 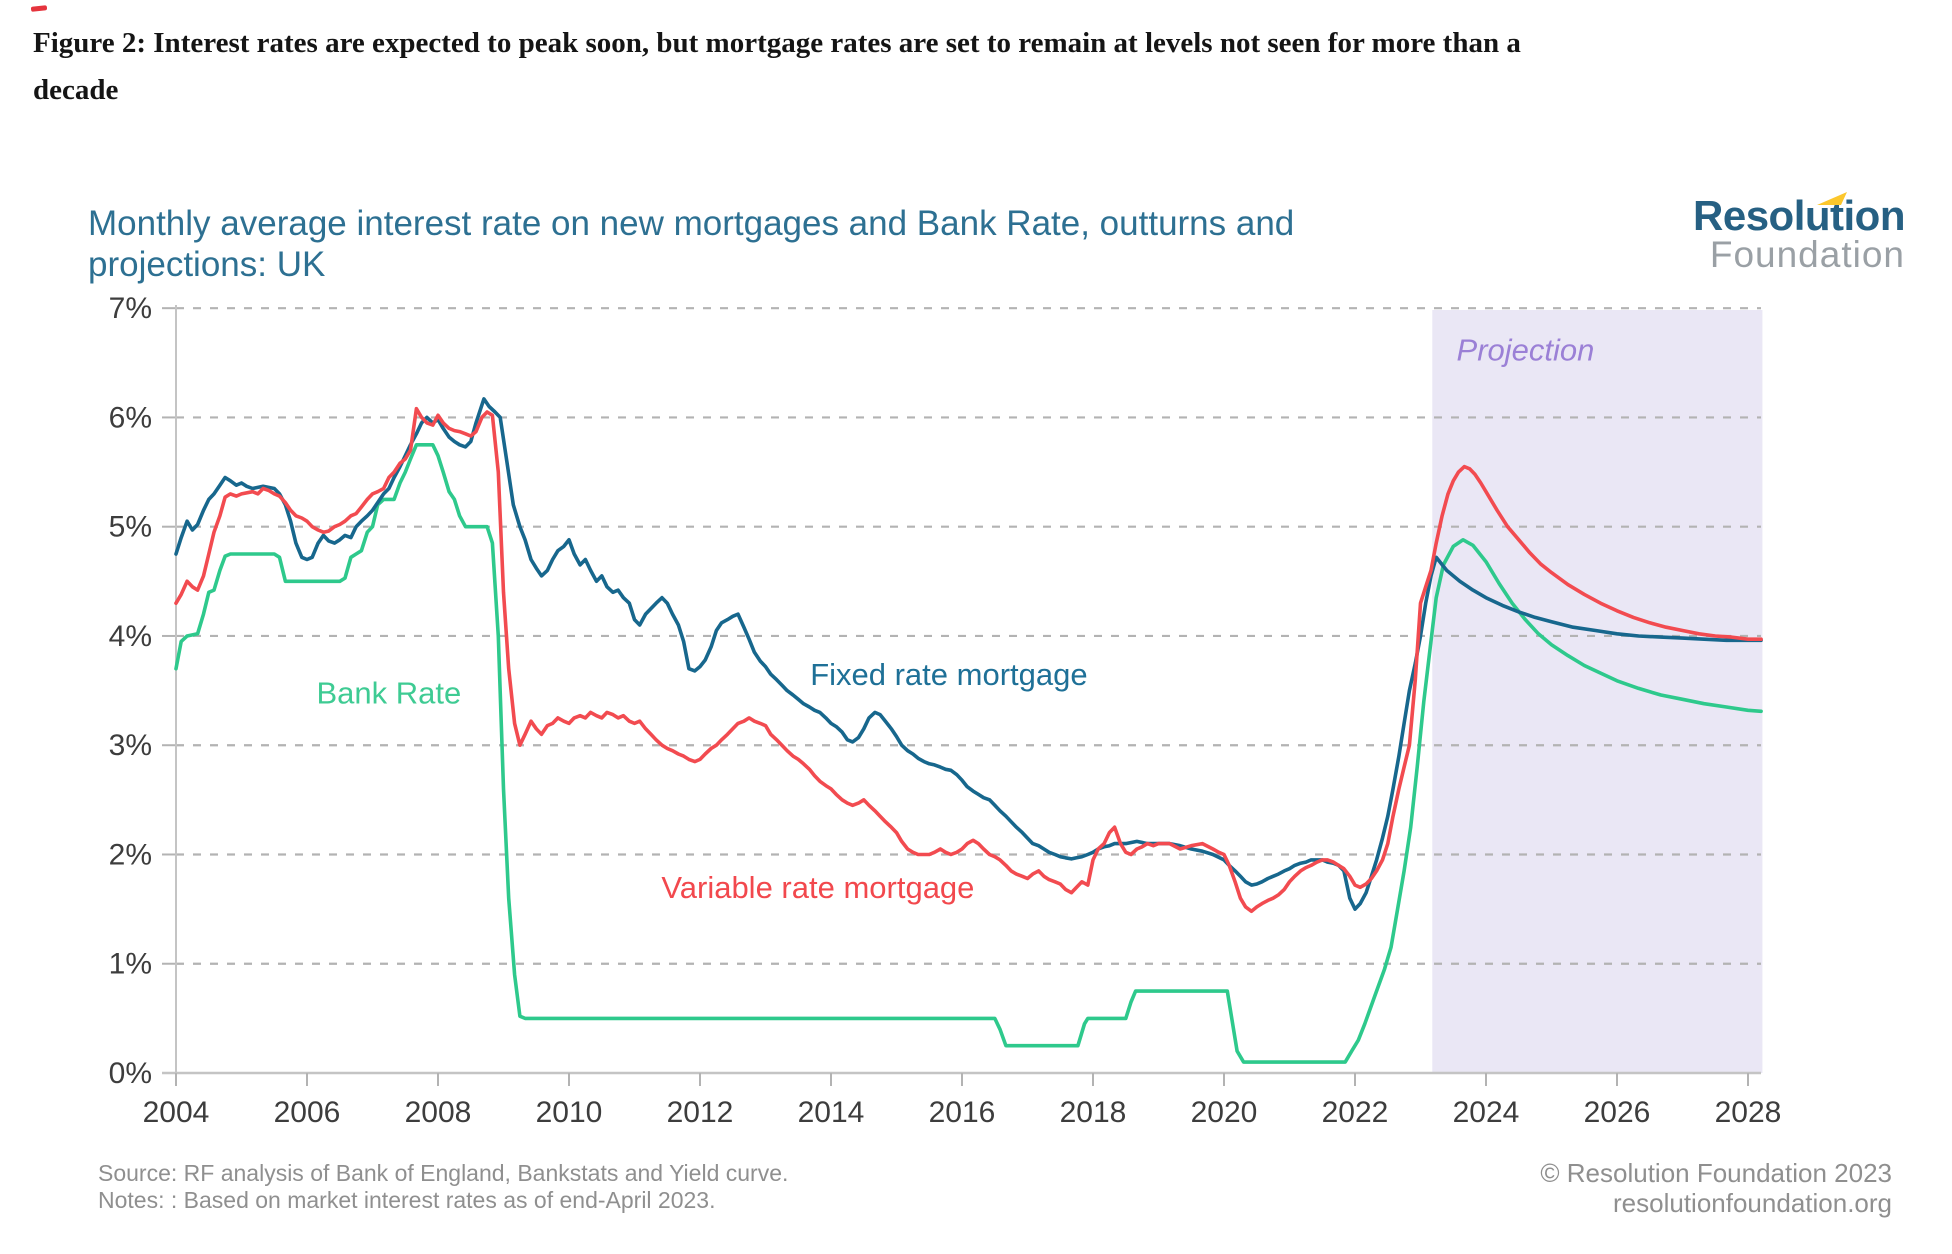 What do you see at coordinates (831, 1112) in the screenshot?
I see `x-axis-label-2014: 2014` at bounding box center [831, 1112].